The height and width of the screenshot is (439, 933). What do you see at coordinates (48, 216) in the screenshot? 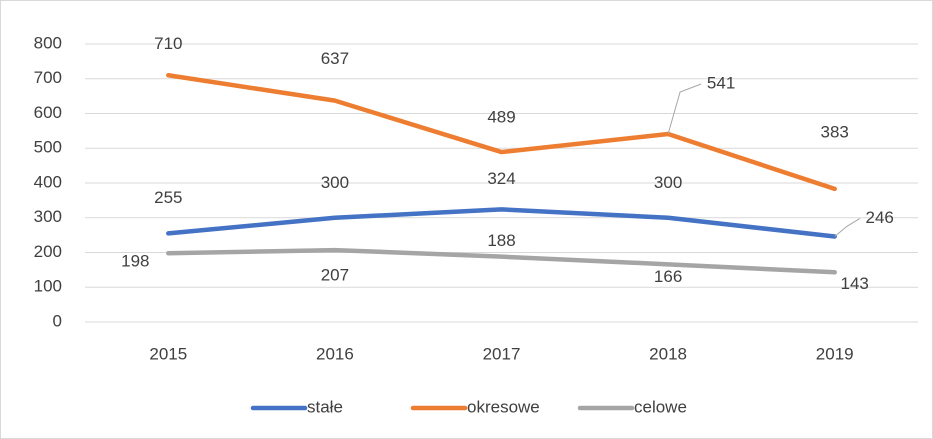
I see `y-tick-label: 300` at bounding box center [48, 216].